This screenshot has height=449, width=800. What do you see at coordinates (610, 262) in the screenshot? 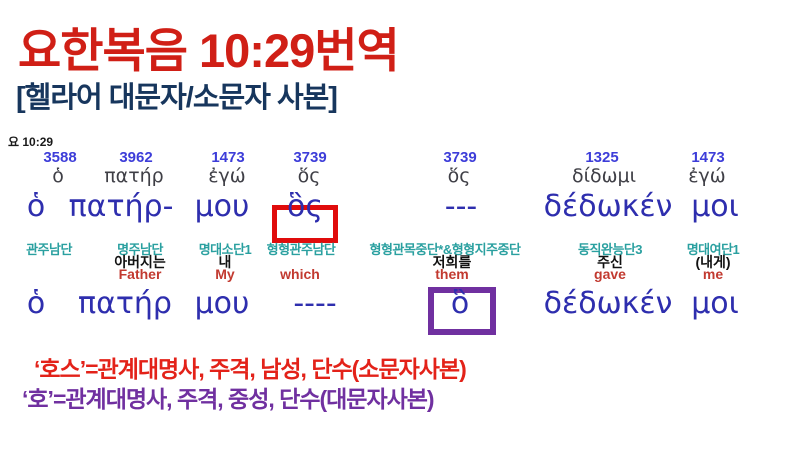
I see `korean-gloss: 주신` at bounding box center [610, 262].